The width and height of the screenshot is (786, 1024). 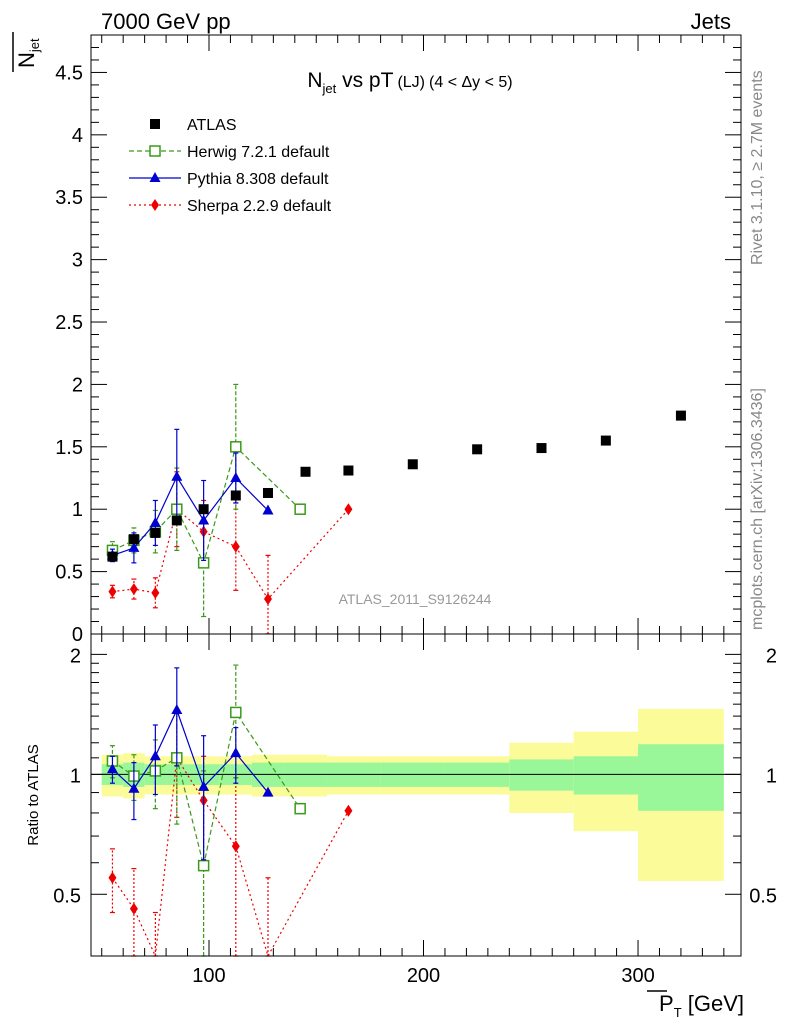 I want to click on main-ytick-label: 1.5, so click(x=69, y=448).